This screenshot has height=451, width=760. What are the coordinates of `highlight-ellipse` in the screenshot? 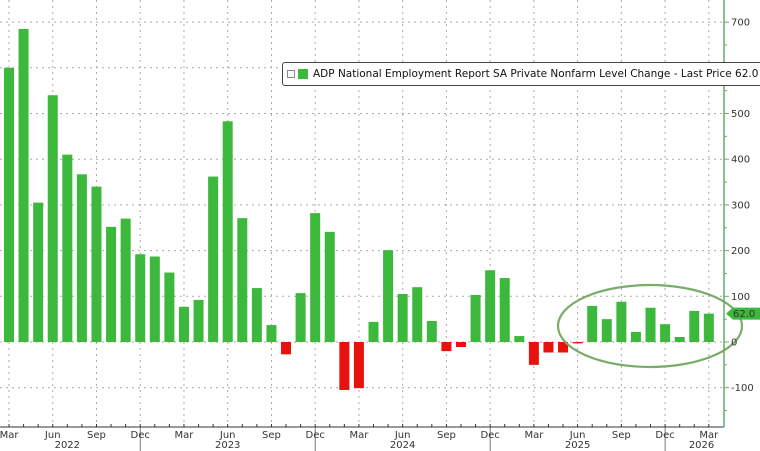 It's located at (650, 326).